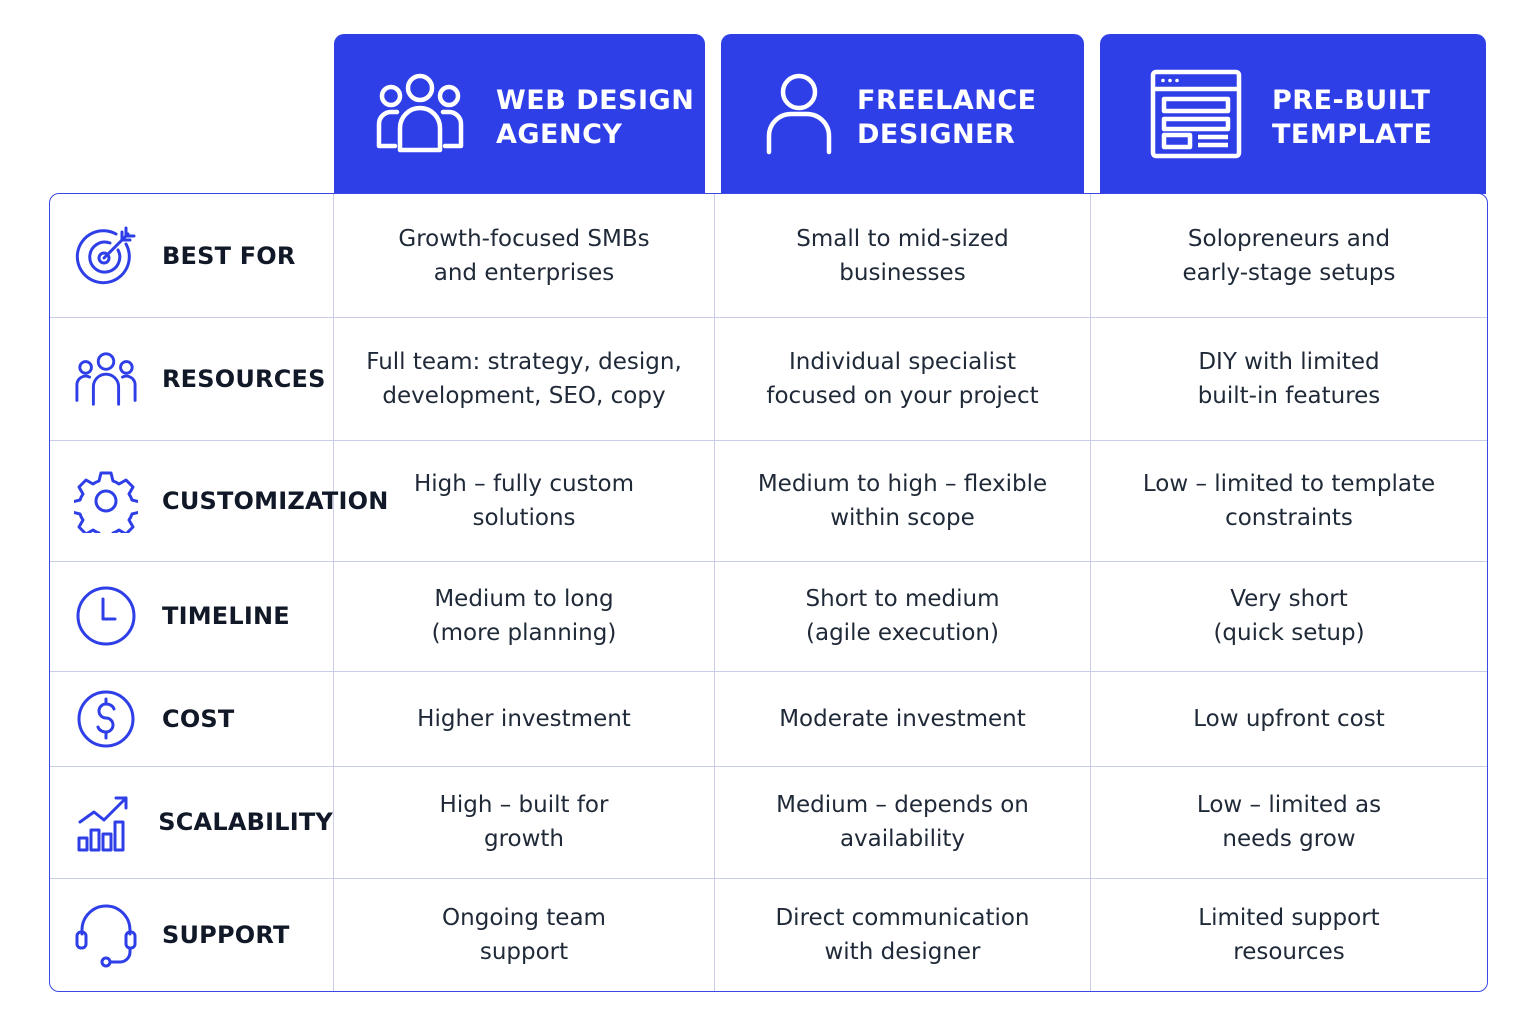 The width and height of the screenshot is (1535, 1024). What do you see at coordinates (420, 114) in the screenshot?
I see `team-icon` at bounding box center [420, 114].